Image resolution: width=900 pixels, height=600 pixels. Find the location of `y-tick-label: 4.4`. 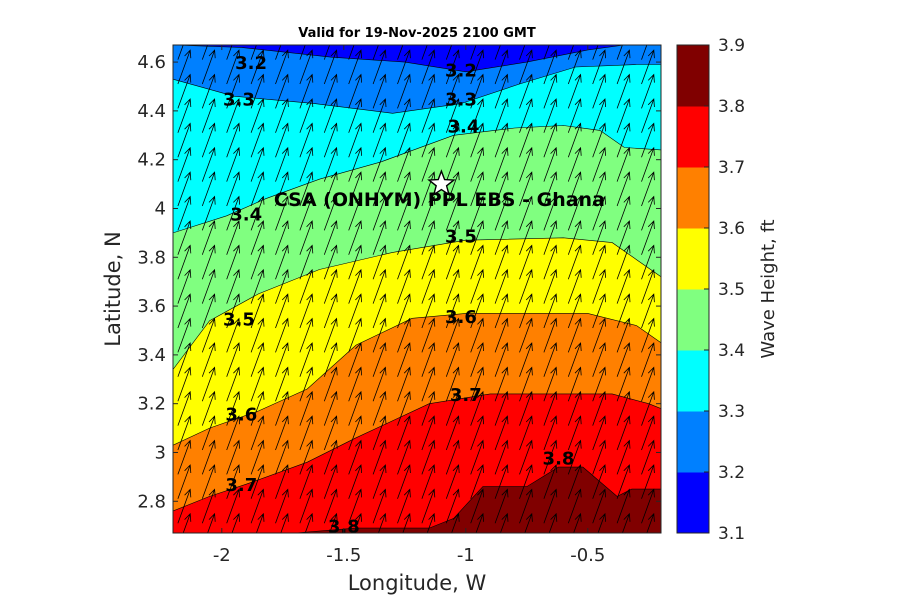

y-tick-label: 4.4 is located at coordinates (151, 111).